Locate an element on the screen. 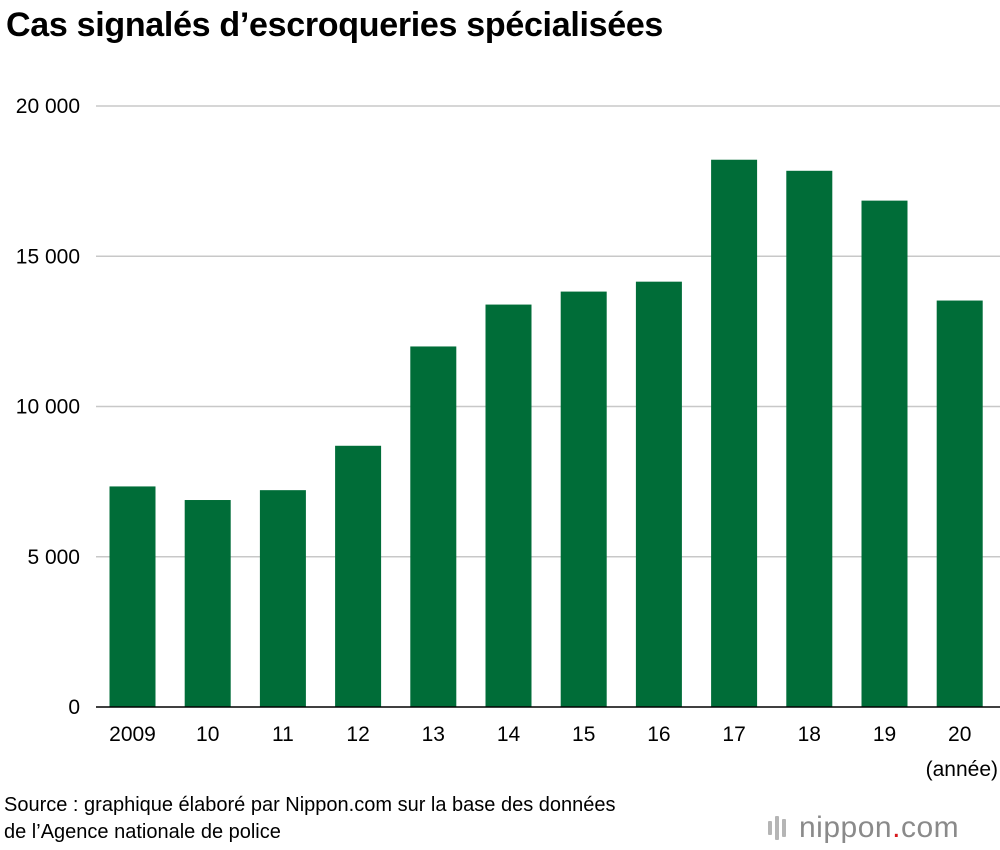 The width and height of the screenshot is (1000, 850). x-tick-label: 15 is located at coordinates (583, 734).